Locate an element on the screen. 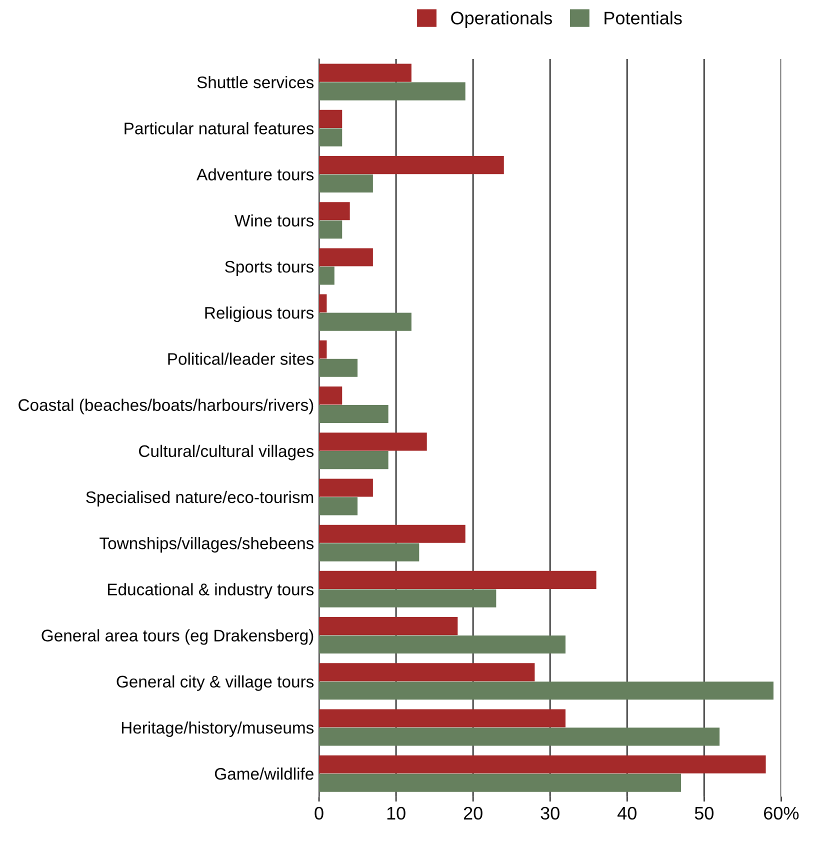 This screenshot has height=843, width=818. y-tick-label: Cultural/cultural villages is located at coordinates (226, 452).